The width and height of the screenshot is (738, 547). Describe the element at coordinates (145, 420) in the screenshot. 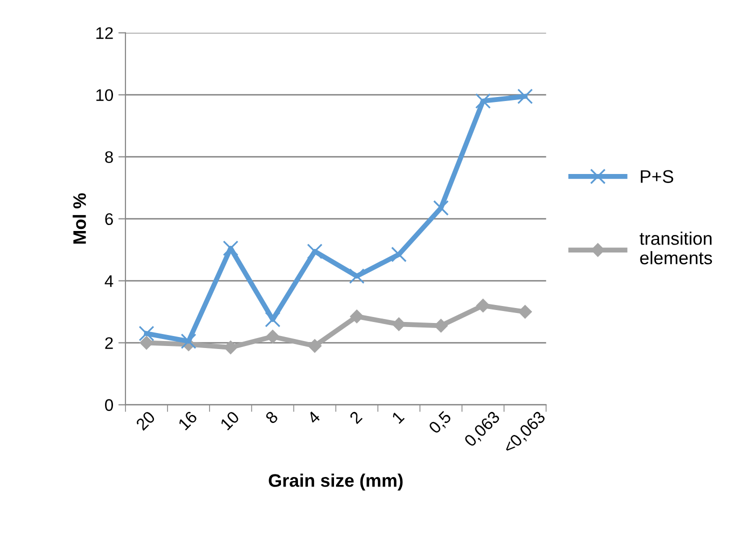

I see `x-tick-label: 20` at that location.